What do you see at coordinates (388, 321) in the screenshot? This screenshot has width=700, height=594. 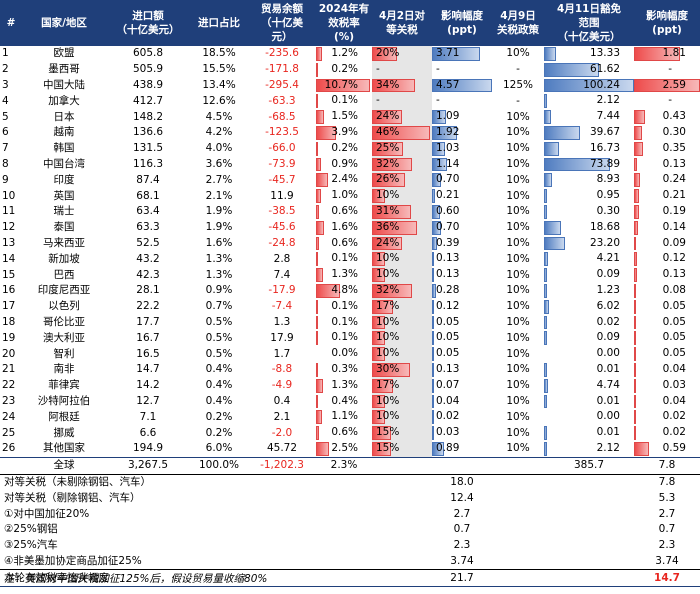 I see `reciprocal-tariff-value: 10%` at bounding box center [388, 321].